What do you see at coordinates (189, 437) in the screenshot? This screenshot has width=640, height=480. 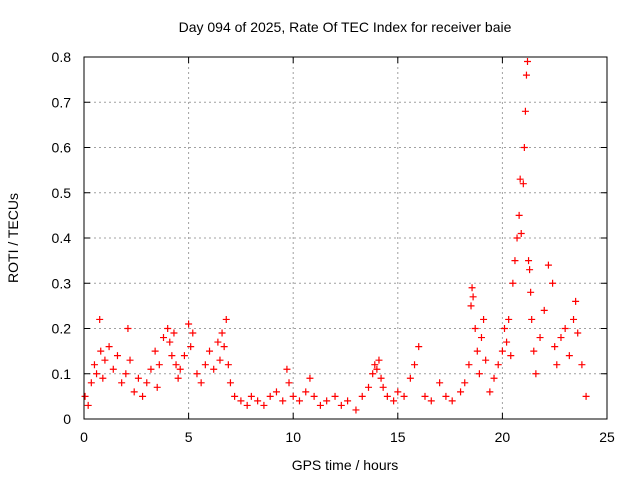 I see `x-tick-label: 5` at bounding box center [189, 437].